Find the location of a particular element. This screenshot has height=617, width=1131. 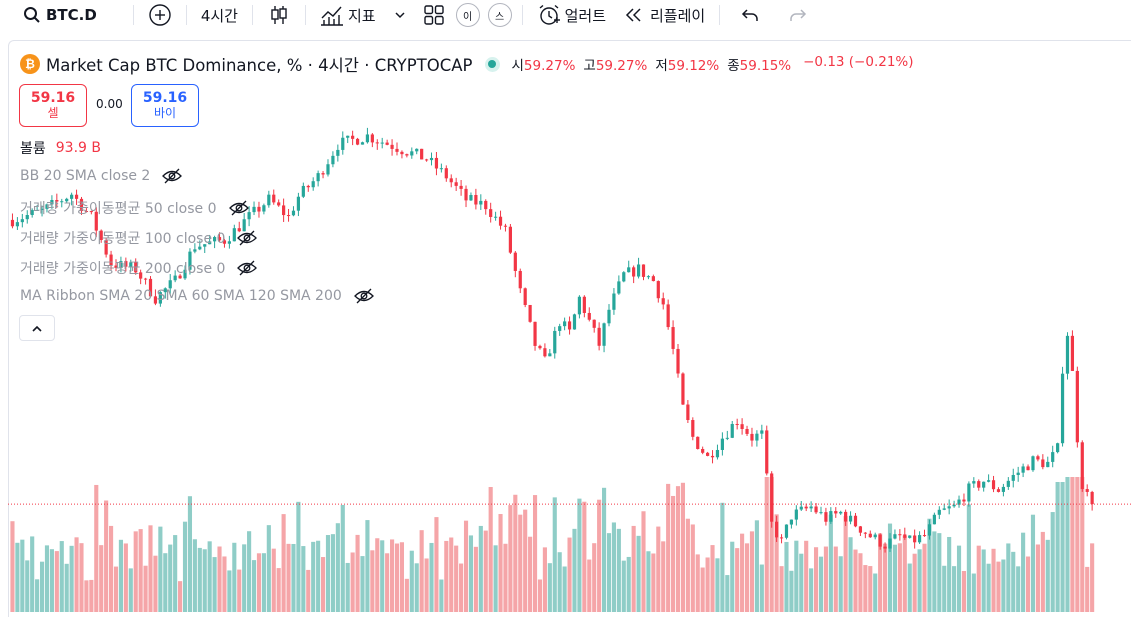

indicator-vwma-50: 거래량 가중이동평균 50 close 0 is located at coordinates (134, 208).